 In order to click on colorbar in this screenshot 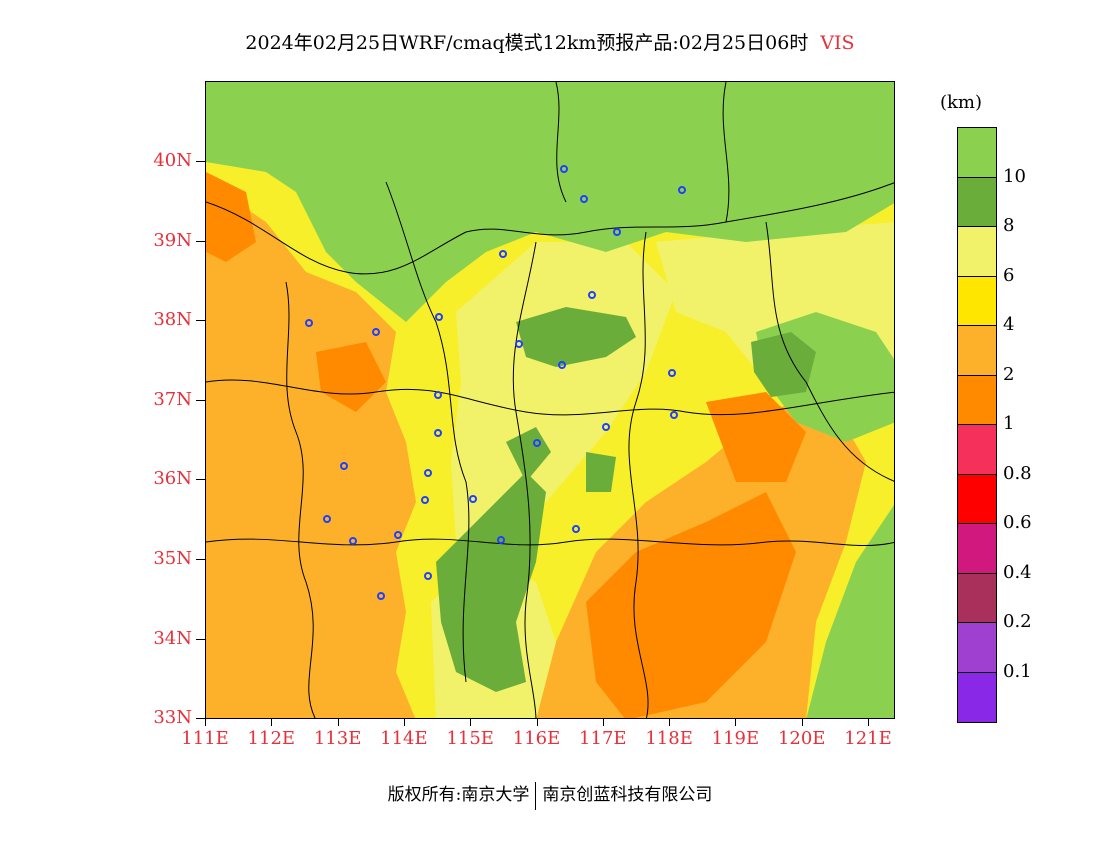, I will do `click(977, 425)`.